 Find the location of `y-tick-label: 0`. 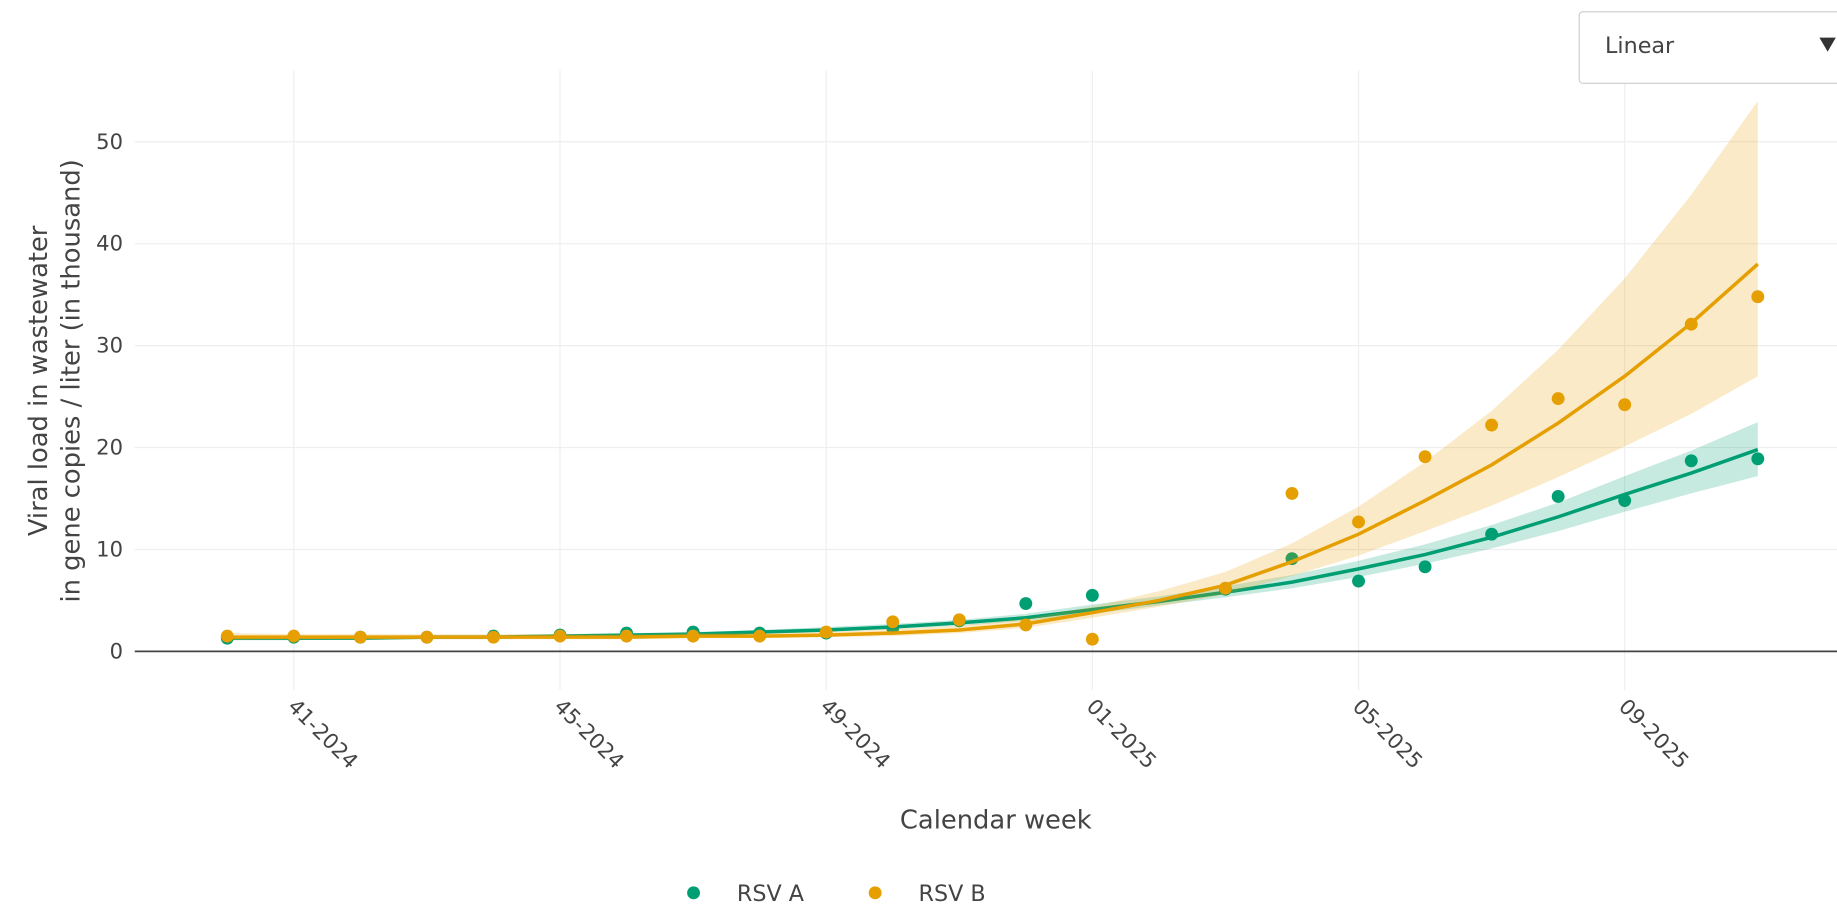

y-tick-label: 0 is located at coordinates (116, 650).